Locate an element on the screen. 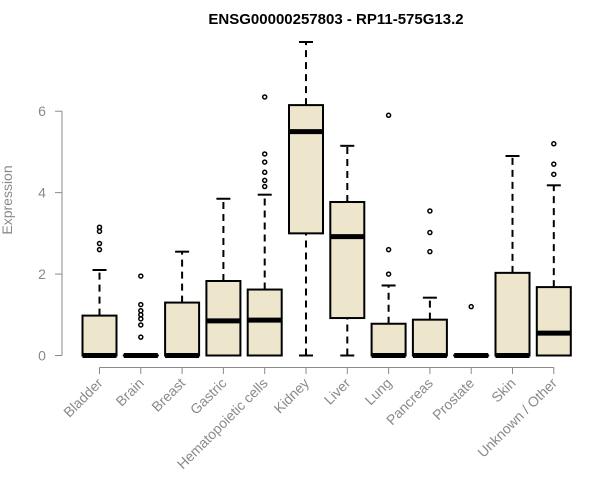  y-tick-label: 4 is located at coordinates (42, 193).